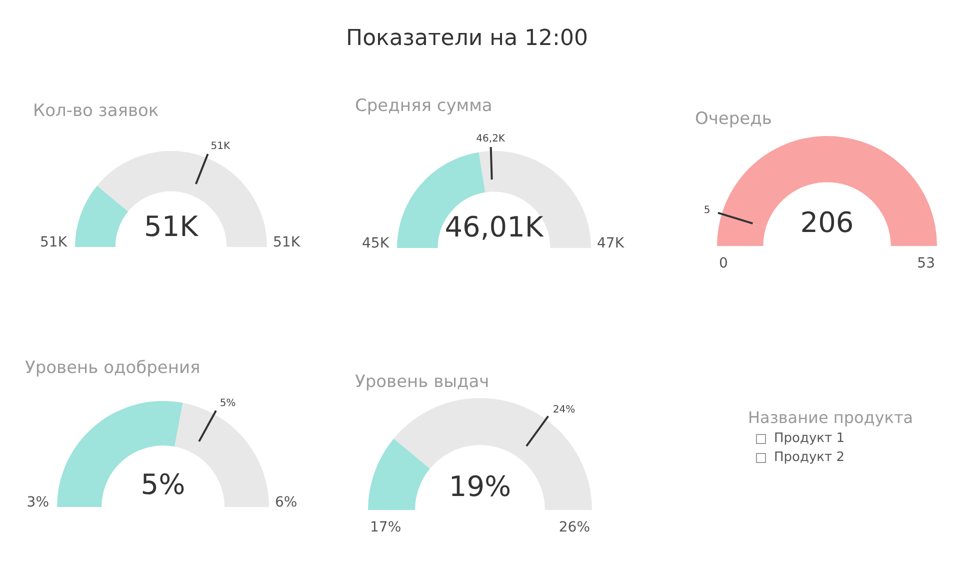  I want to click on text: 0, so click(723, 264).